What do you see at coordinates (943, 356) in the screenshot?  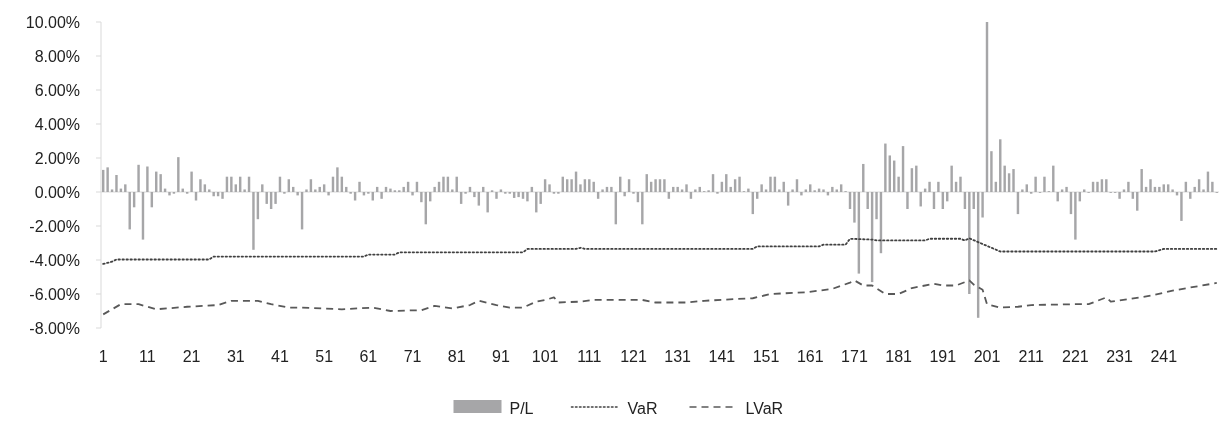 I see `x-tick-label: 191` at bounding box center [943, 356].